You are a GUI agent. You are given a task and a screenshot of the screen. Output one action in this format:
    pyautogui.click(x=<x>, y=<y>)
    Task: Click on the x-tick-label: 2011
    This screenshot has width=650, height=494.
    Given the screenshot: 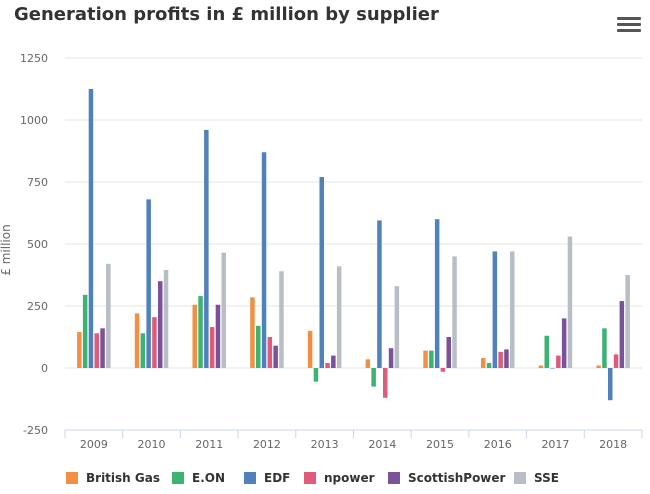 What is the action you would take?
    pyautogui.click(x=209, y=444)
    